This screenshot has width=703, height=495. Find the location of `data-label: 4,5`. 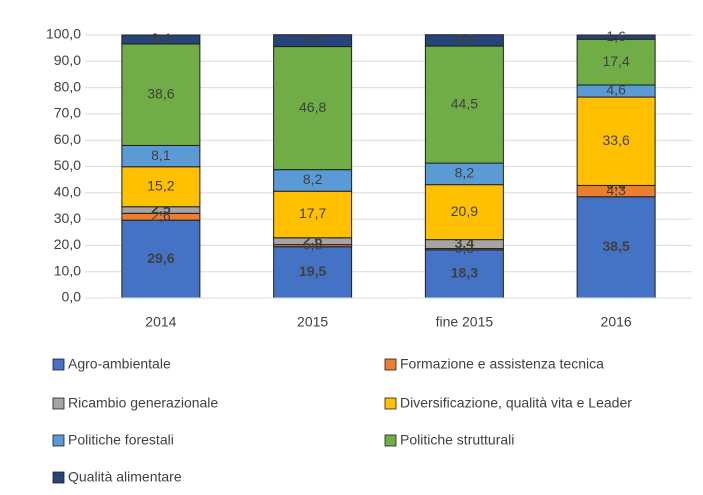

data-label: 4,5 is located at coordinates (313, 39).